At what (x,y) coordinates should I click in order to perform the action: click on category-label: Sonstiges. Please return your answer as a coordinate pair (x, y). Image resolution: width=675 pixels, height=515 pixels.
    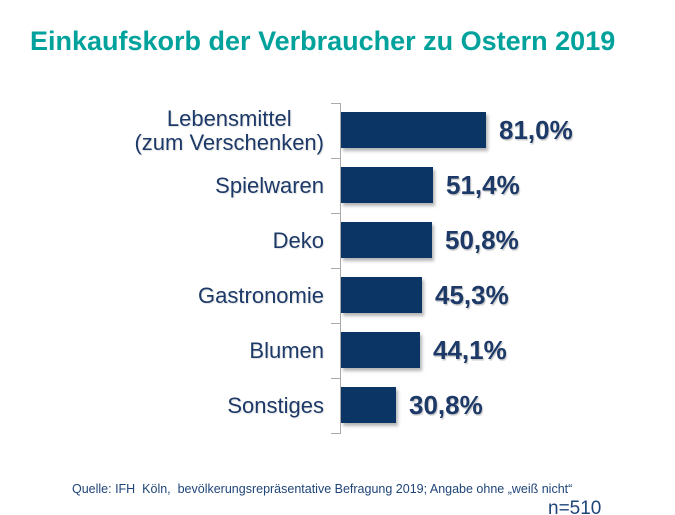
    Looking at the image, I should click on (275, 405).